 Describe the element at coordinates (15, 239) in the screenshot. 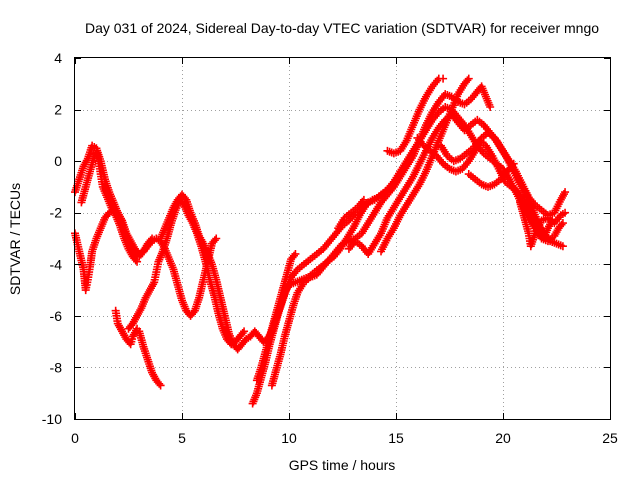

I see `y-axis-label: SDTVAR / TECUs` at that location.